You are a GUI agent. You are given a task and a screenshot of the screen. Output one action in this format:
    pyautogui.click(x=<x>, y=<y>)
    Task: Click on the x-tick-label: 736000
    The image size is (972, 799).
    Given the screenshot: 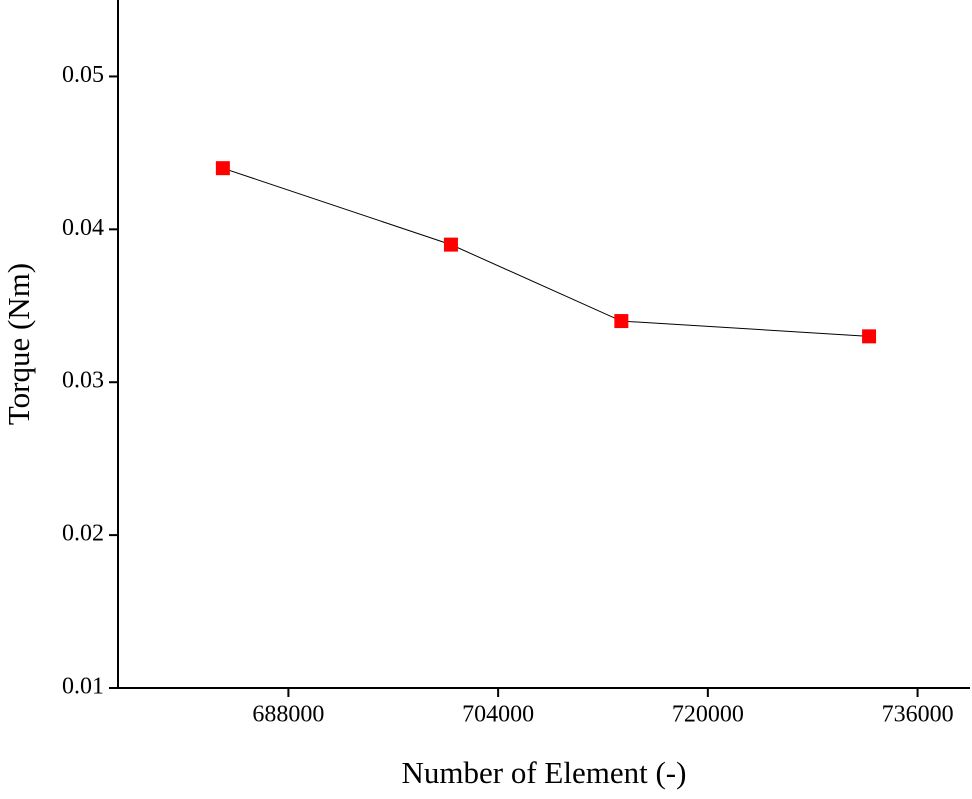 What is the action you would take?
    pyautogui.click(x=918, y=715)
    